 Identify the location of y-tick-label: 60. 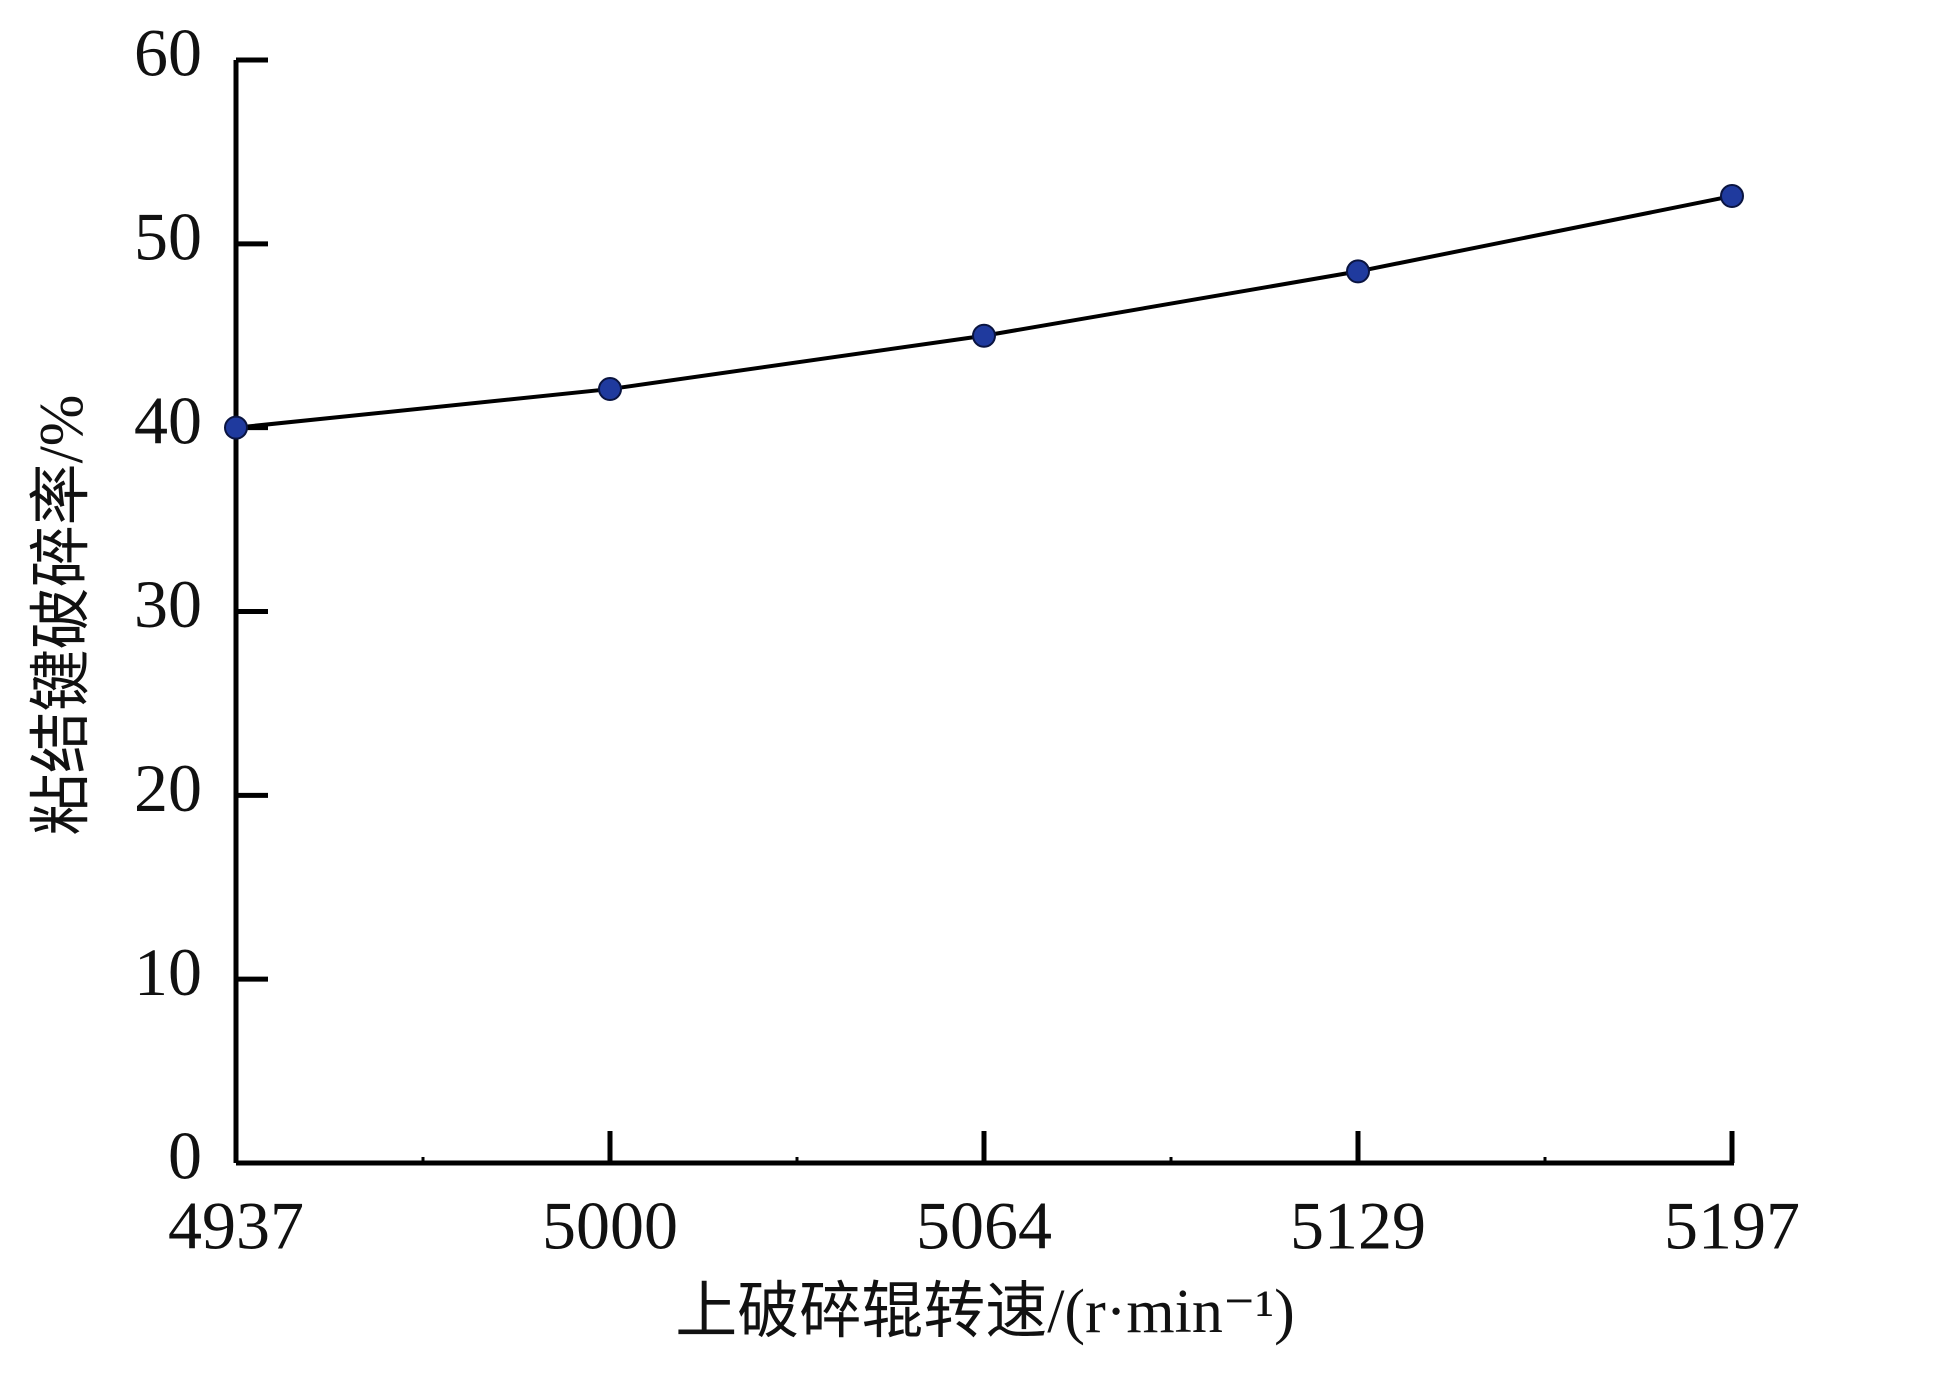
(168, 53).